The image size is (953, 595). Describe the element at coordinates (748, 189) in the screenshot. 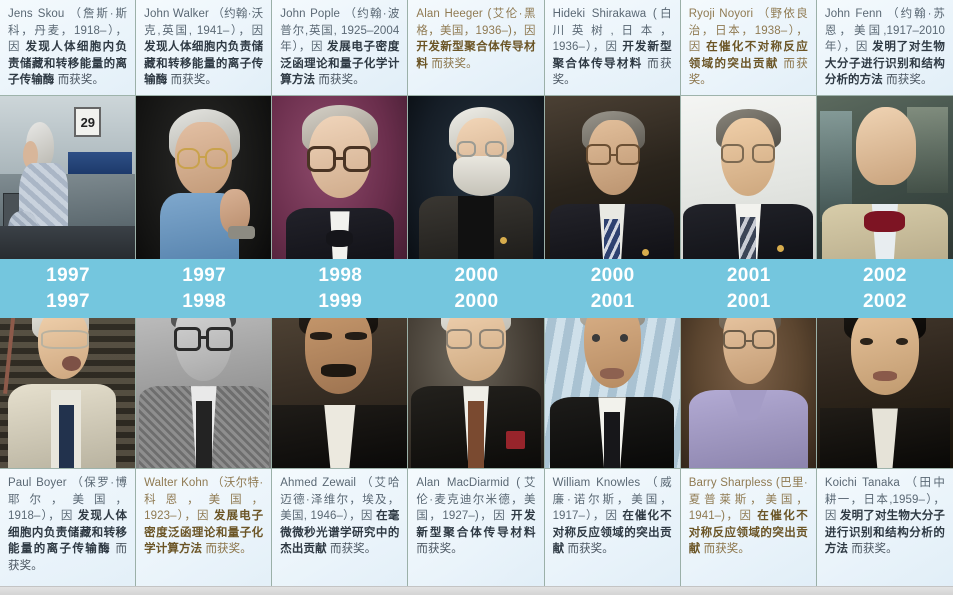

I see `top-photo-ryoji-noyori` at that location.